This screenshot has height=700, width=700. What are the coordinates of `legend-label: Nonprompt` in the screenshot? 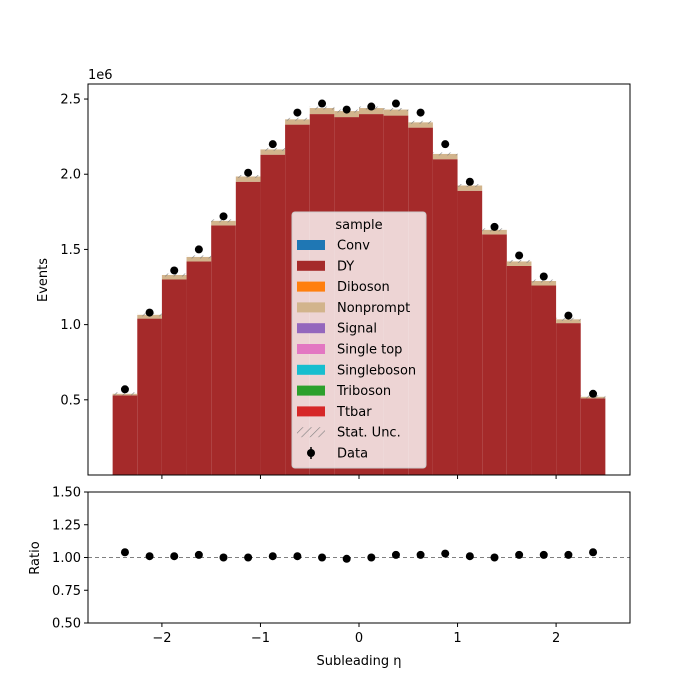 It's located at (373, 308).